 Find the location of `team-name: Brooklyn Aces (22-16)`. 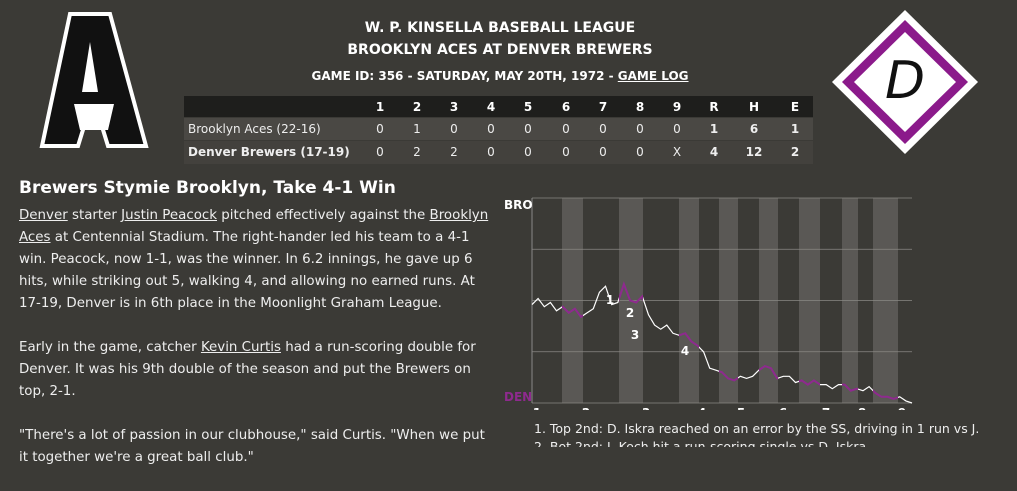

team-name: Brooklyn Aces (22-16) is located at coordinates (254, 129).